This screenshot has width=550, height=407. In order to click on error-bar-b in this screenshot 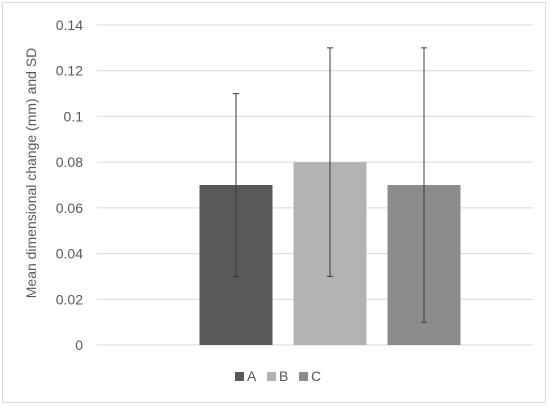, I will do `click(330, 162)`.